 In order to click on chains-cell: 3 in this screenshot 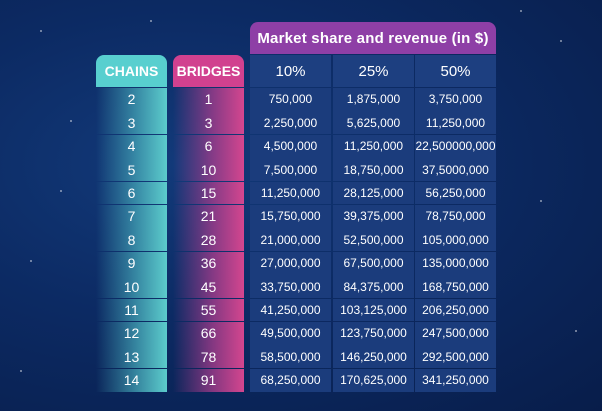, I will do `click(131, 123)`.